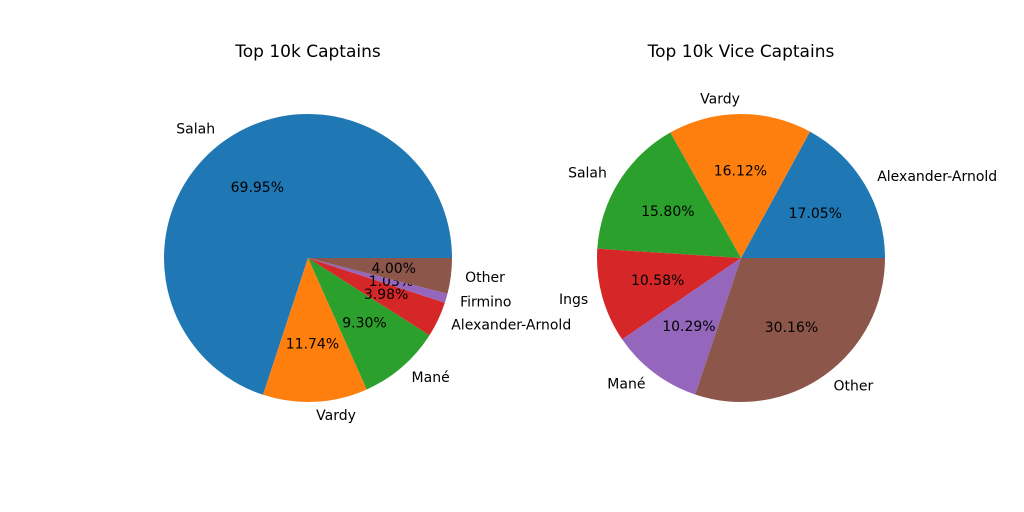 This screenshot has height=512, width=1024. Describe the element at coordinates (312, 344) in the screenshot. I see `pct-label-vardy: 11.74%` at that location.